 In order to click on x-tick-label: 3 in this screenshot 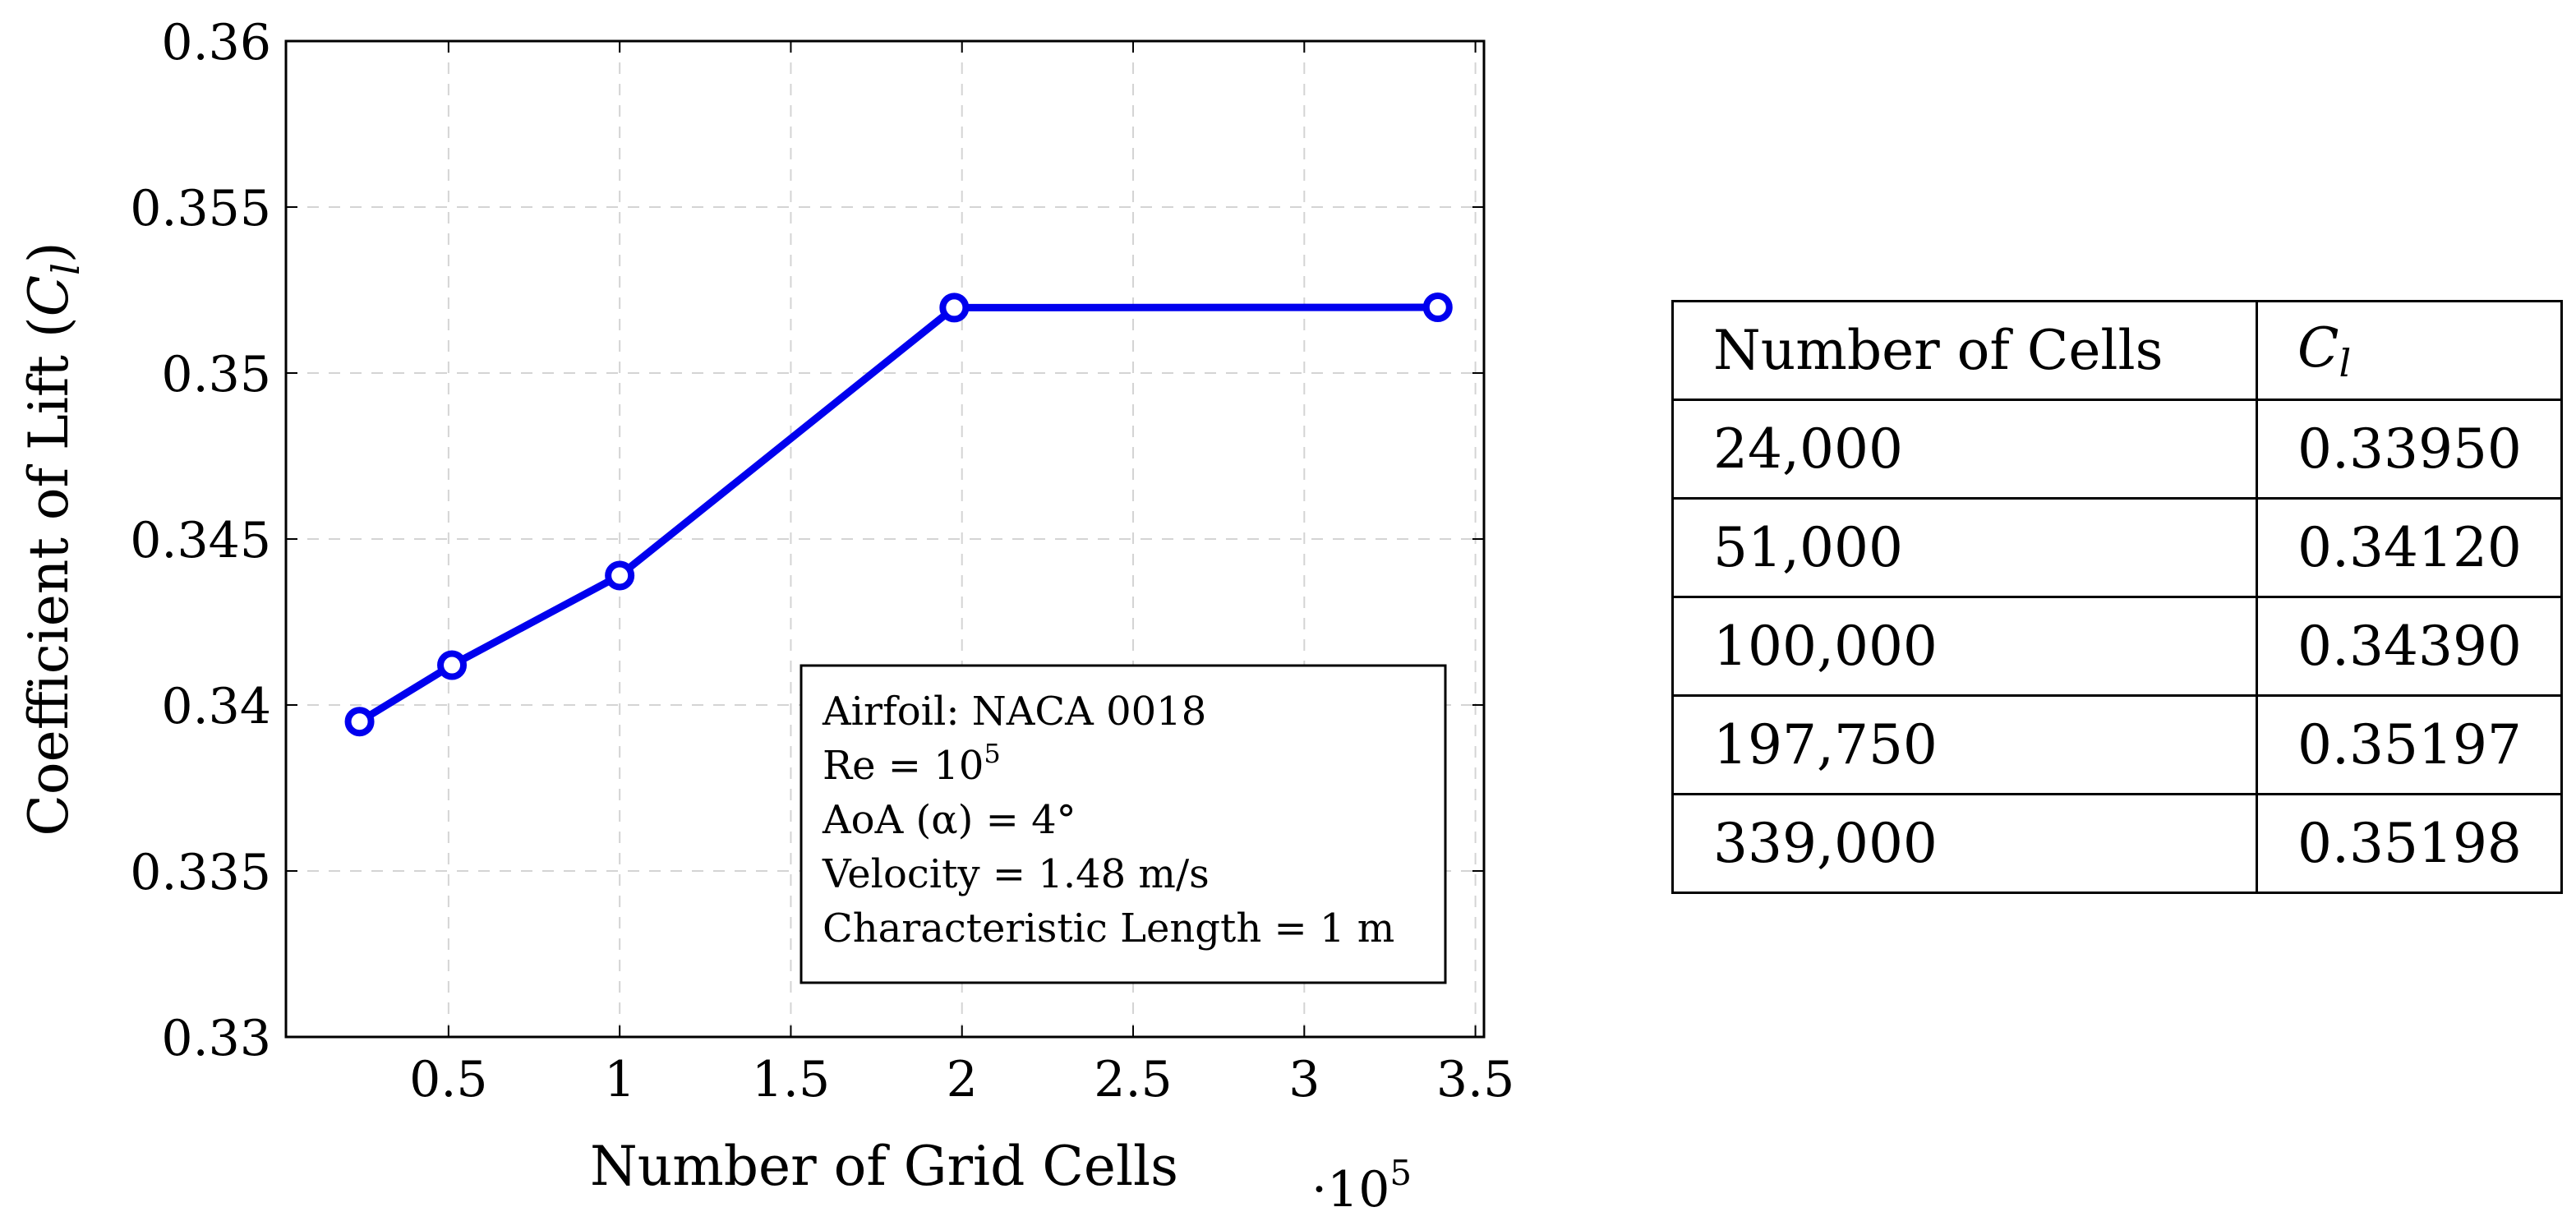, I will do `click(1304, 1079)`.